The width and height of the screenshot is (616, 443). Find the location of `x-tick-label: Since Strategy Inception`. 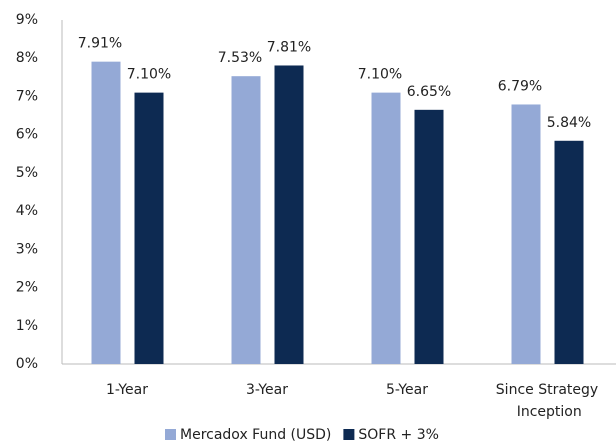

x-tick-label: Since Strategy Inception is located at coordinates (547, 401).